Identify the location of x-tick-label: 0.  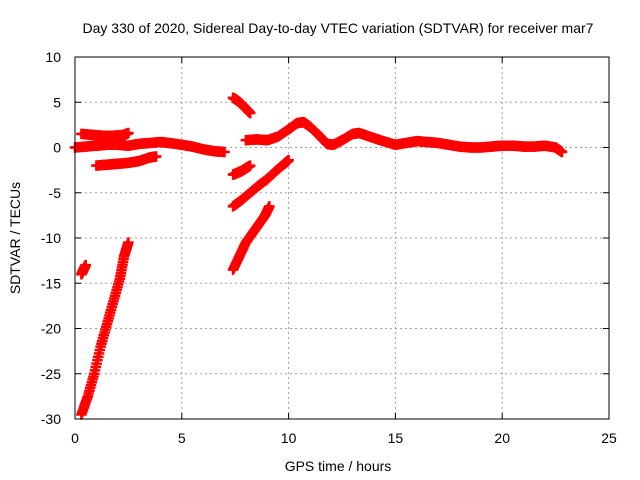
(75, 438).